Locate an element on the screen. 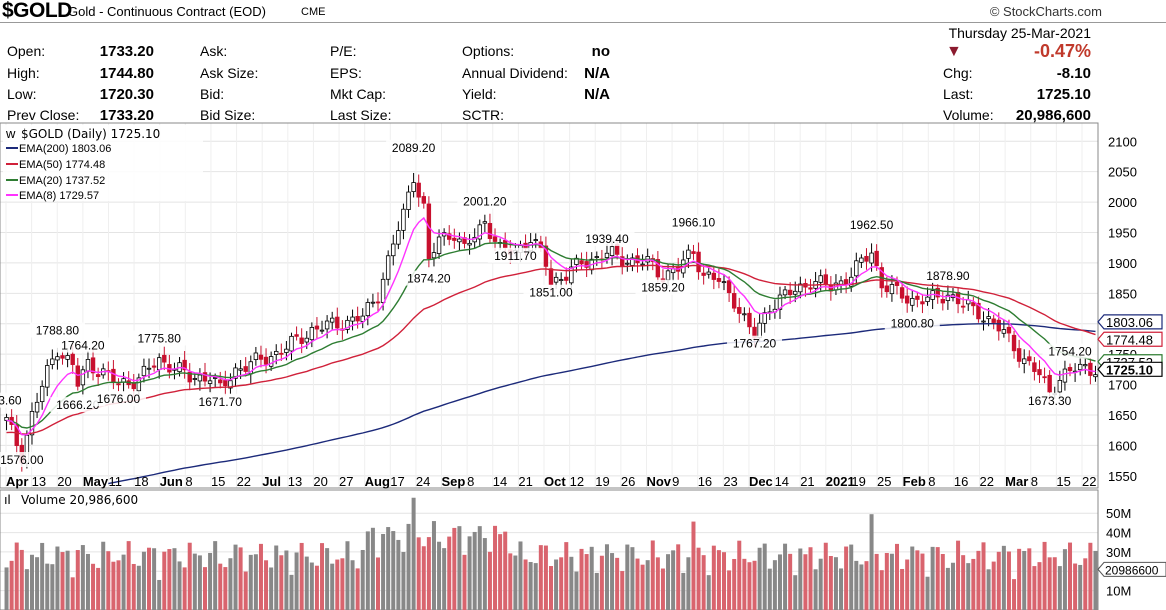  date-tick-label: Jun is located at coordinates (171, 481).